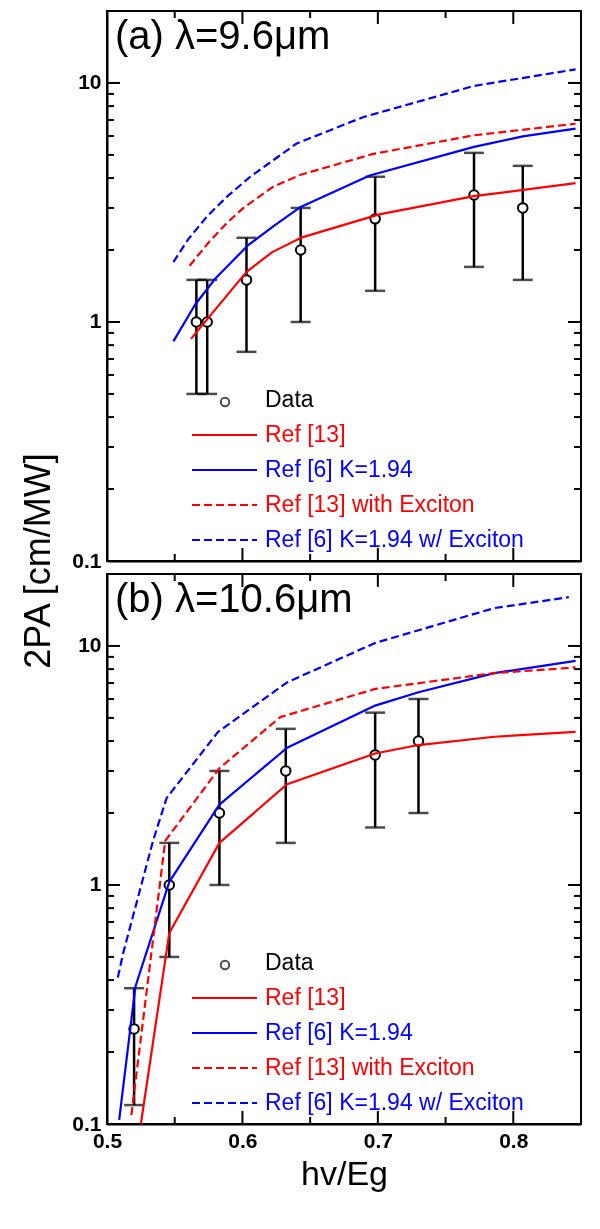  What do you see at coordinates (243, 1140) in the screenshot?
I see `x-tick-label: 0.6` at bounding box center [243, 1140].